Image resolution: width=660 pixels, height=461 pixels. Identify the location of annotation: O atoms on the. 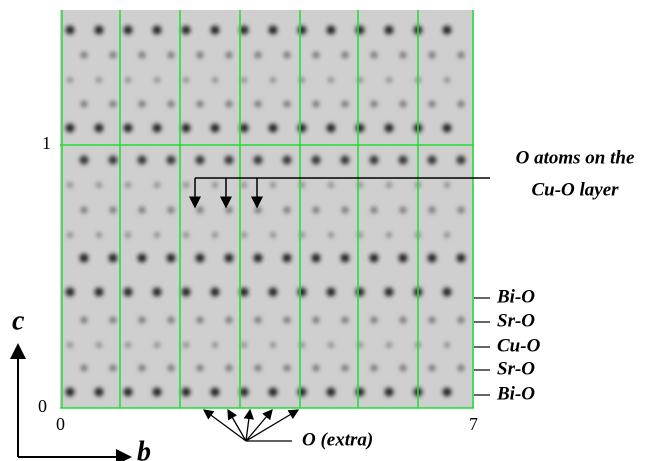
(575, 157).